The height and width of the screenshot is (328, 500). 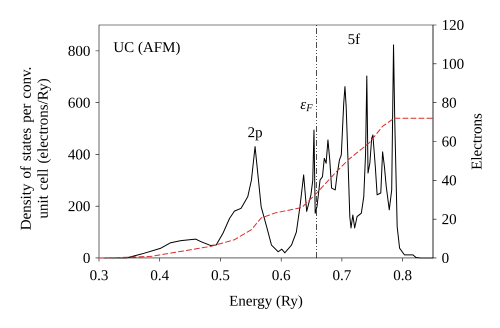 I want to click on y-tick-label: 800, so click(x=79, y=51).